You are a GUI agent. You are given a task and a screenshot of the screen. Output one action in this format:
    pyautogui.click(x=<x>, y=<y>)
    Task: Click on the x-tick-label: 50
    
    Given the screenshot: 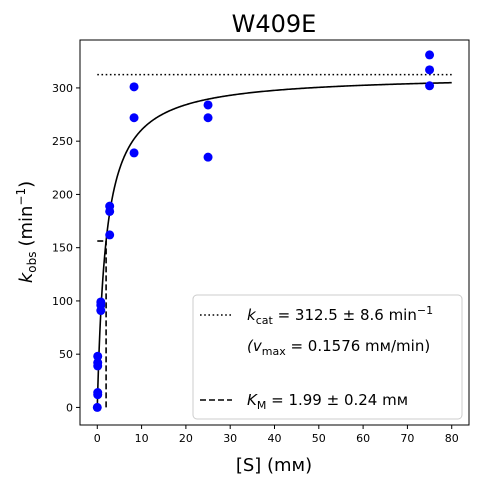 What is the action you would take?
    pyautogui.click(x=319, y=438)
    